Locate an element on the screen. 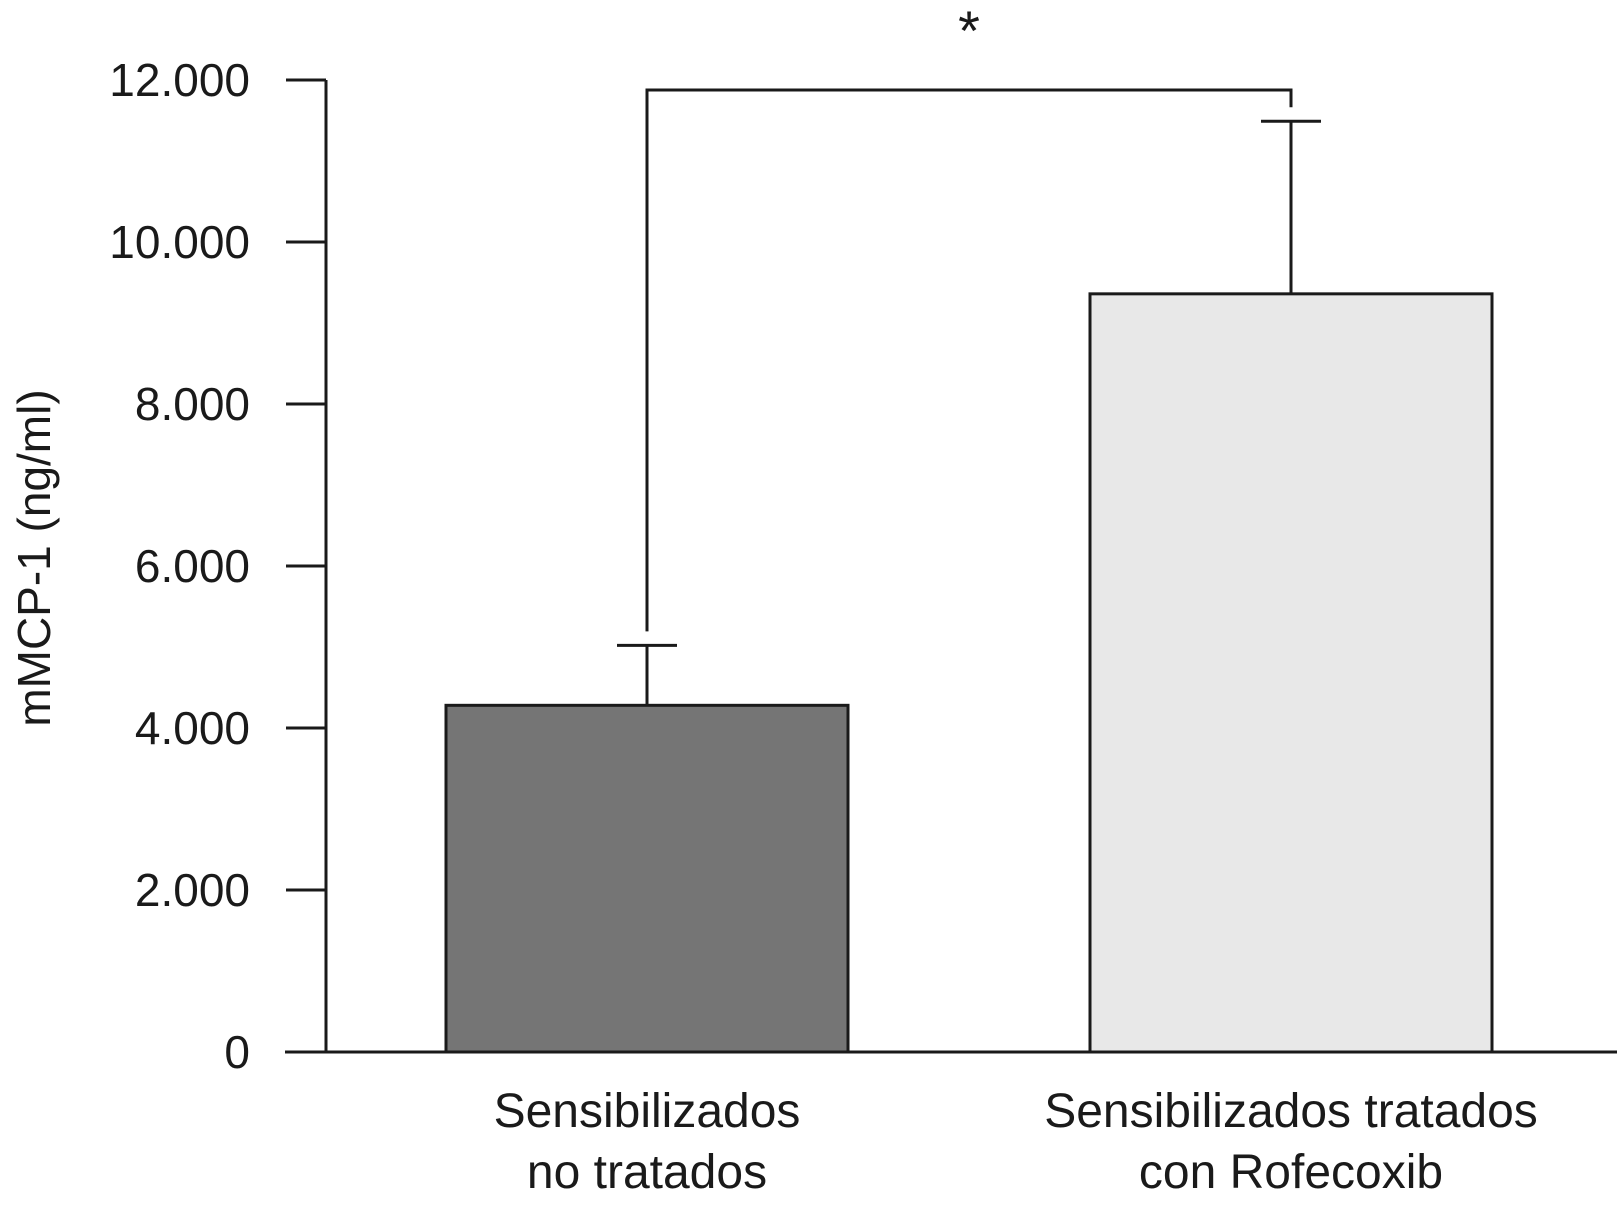  y-tick-label: 12.000 is located at coordinates (179, 80).